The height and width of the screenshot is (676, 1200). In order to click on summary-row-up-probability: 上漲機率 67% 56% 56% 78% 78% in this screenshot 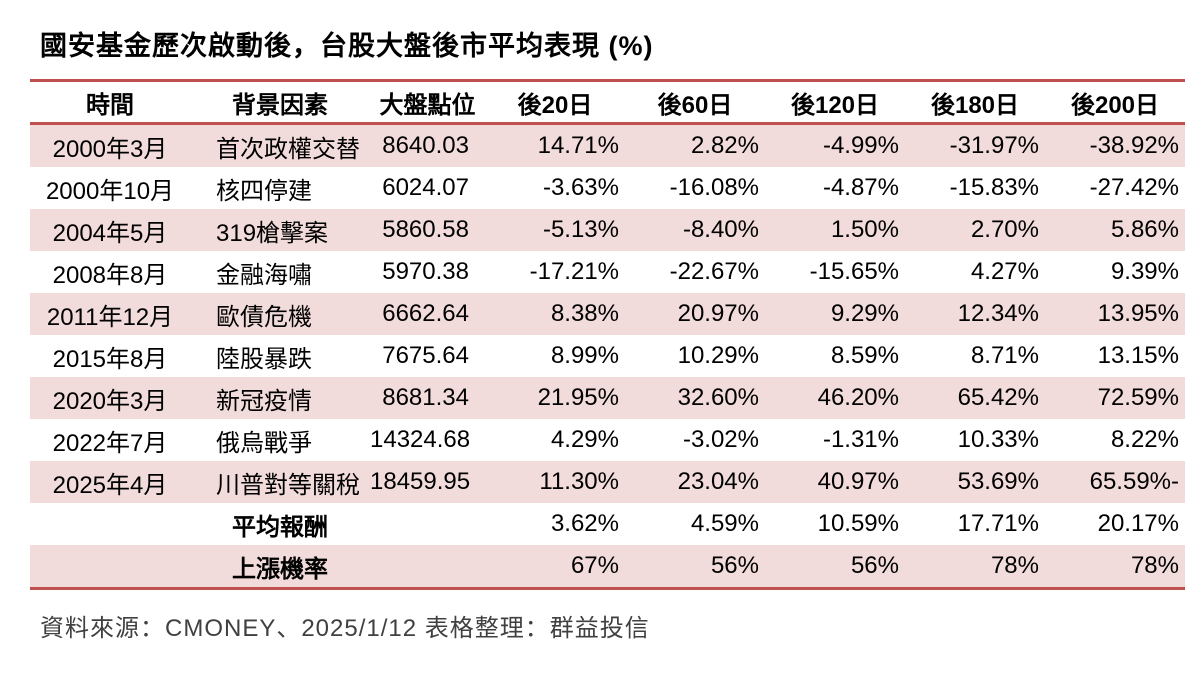, I will do `click(607, 567)`.